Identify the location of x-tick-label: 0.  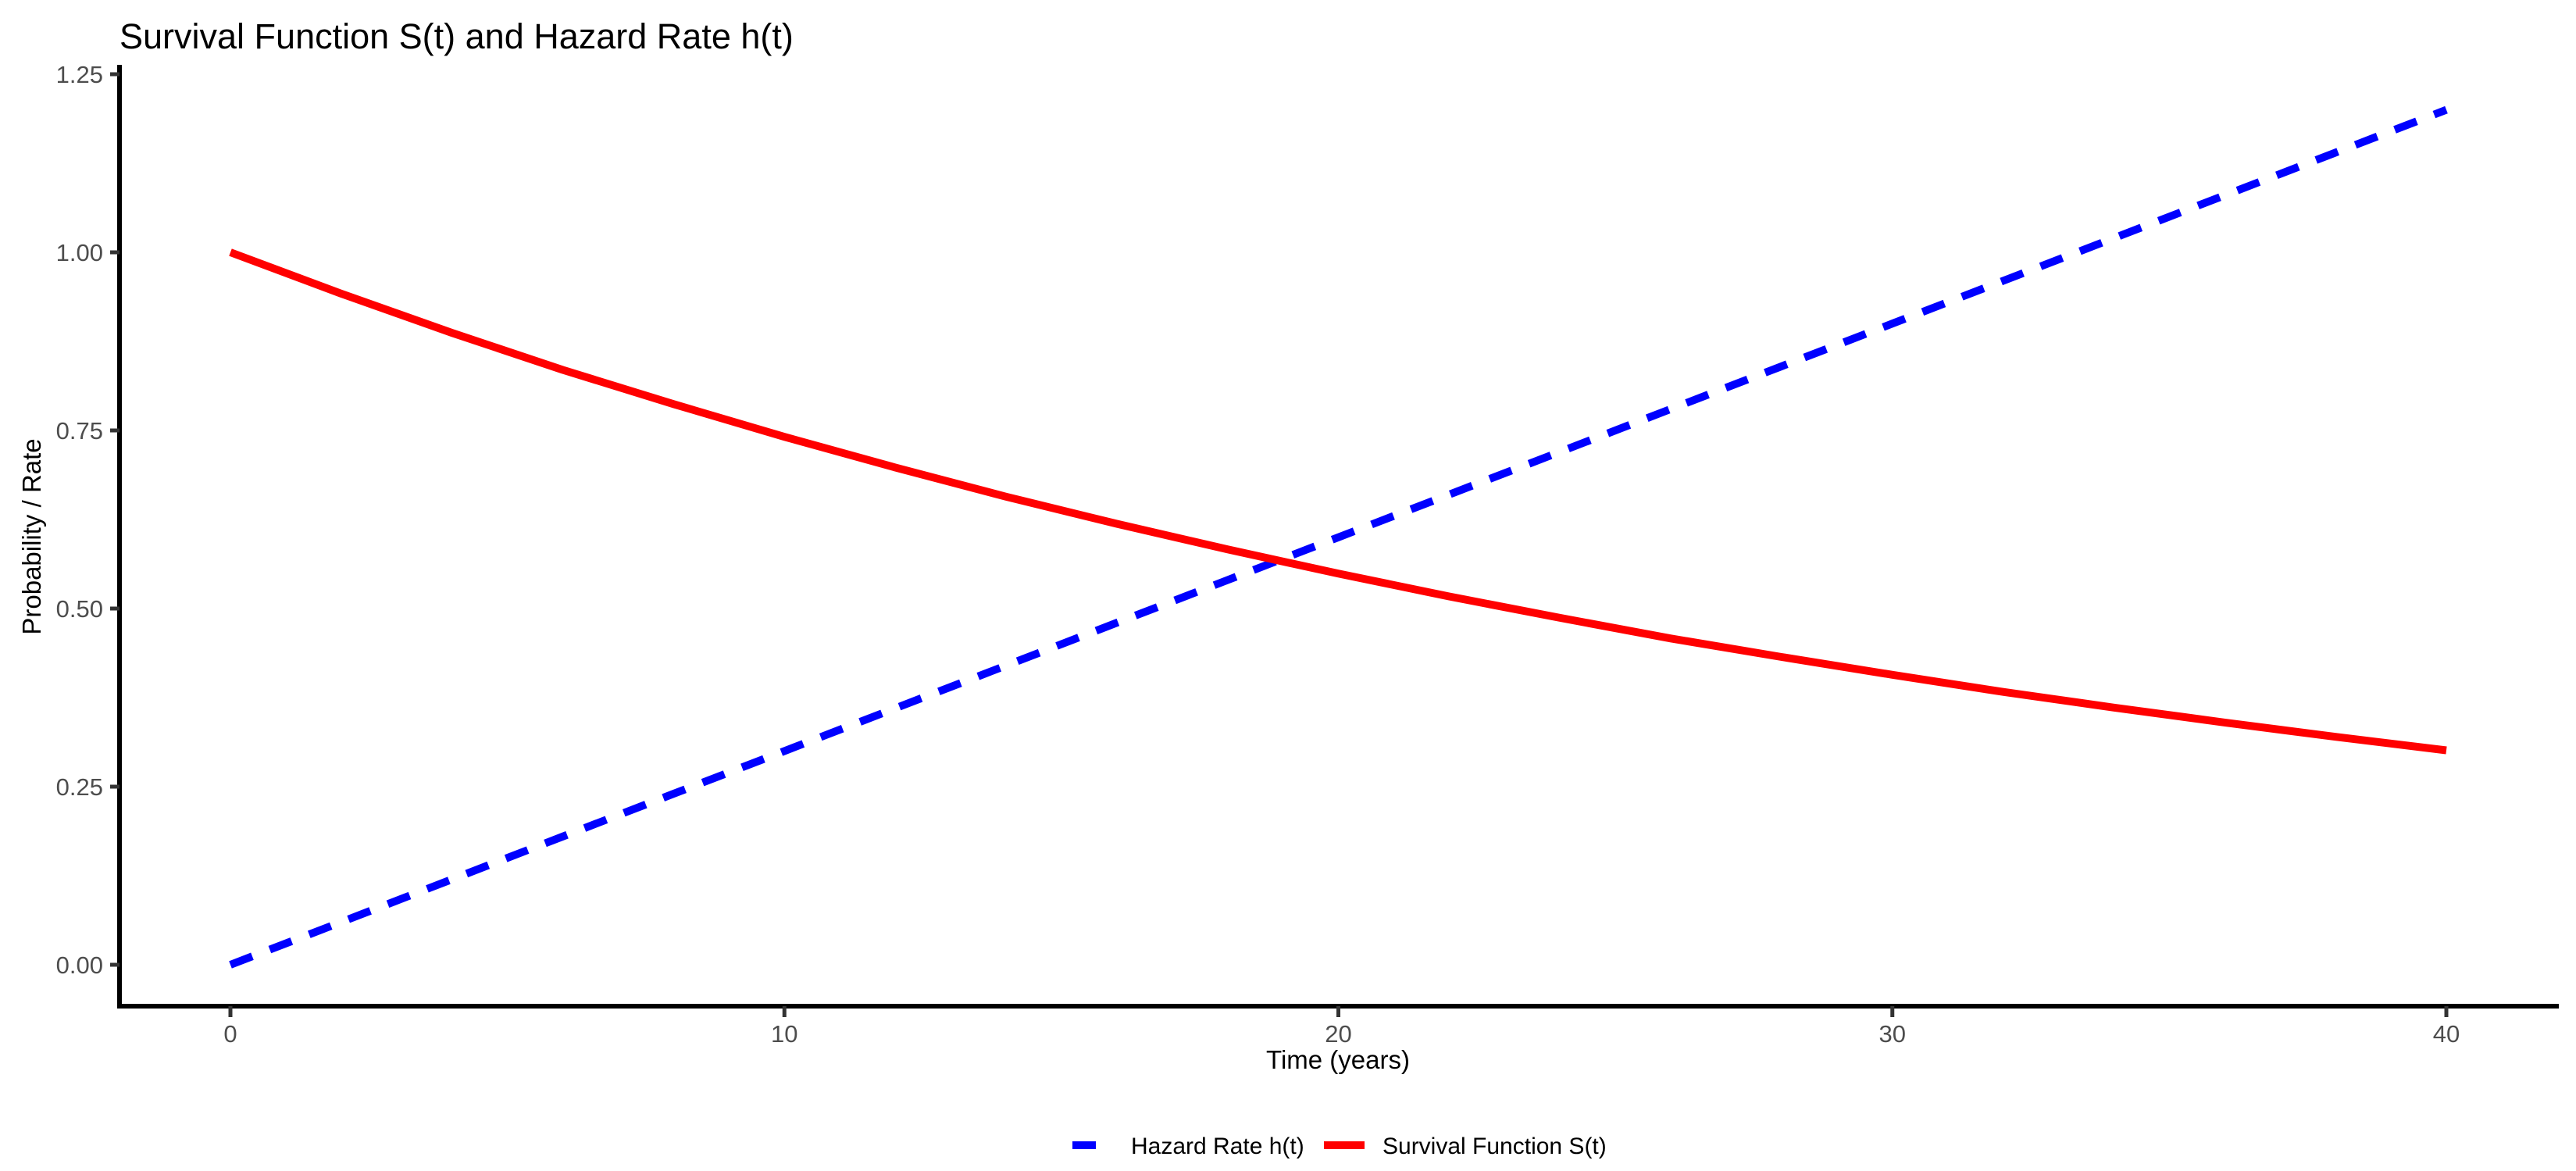
(230, 1034).